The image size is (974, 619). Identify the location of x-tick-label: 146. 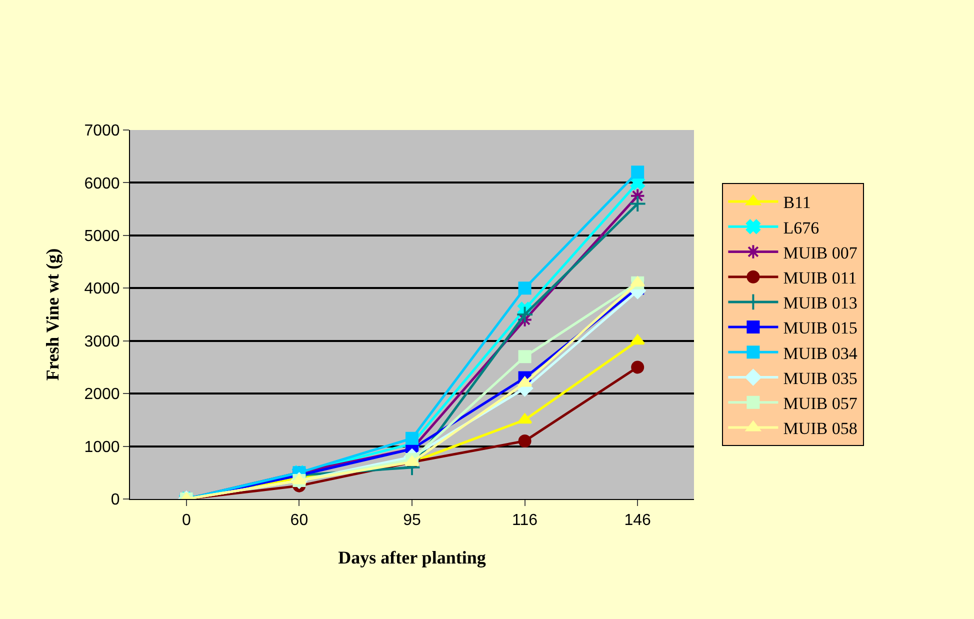
(638, 521).